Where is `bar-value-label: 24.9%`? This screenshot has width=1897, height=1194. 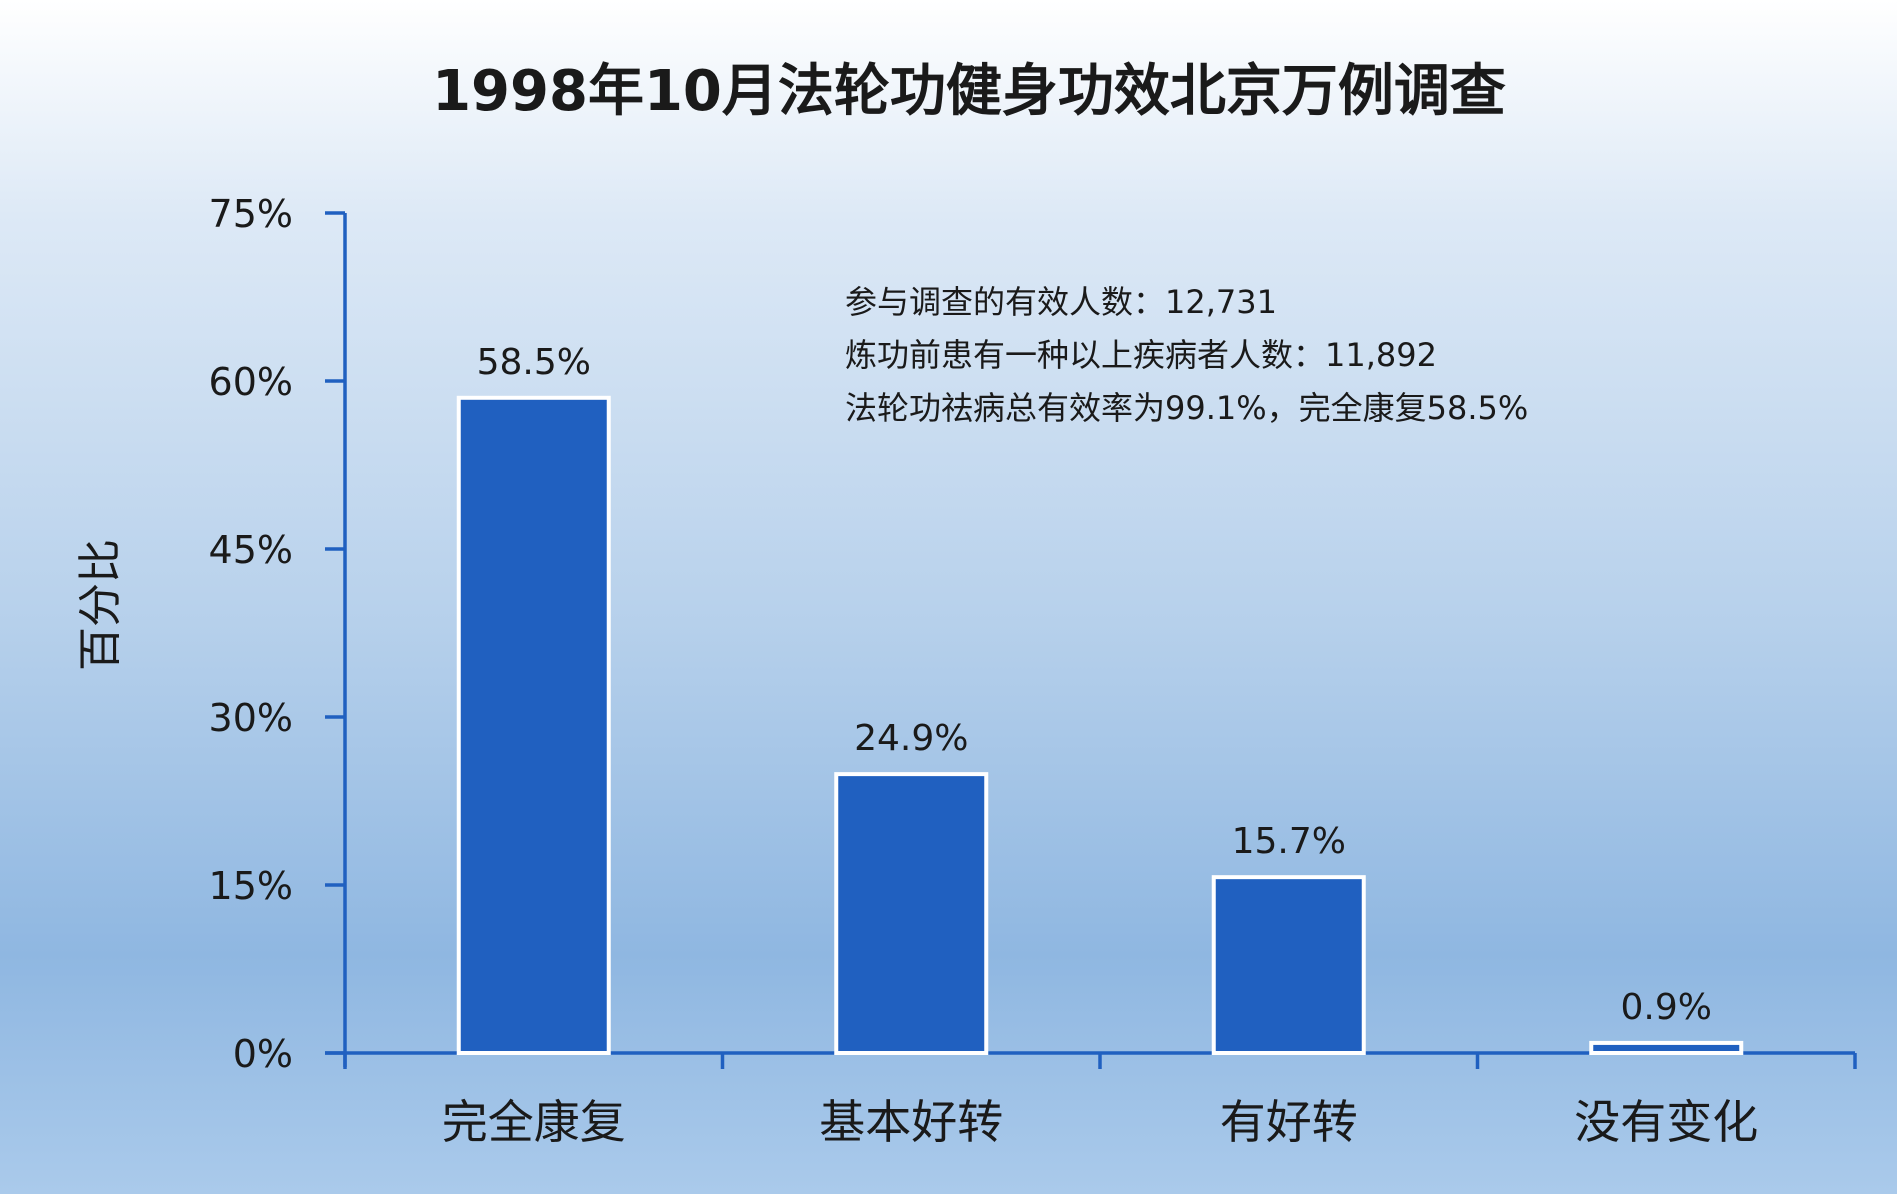 bar-value-label: 24.9% is located at coordinates (911, 738).